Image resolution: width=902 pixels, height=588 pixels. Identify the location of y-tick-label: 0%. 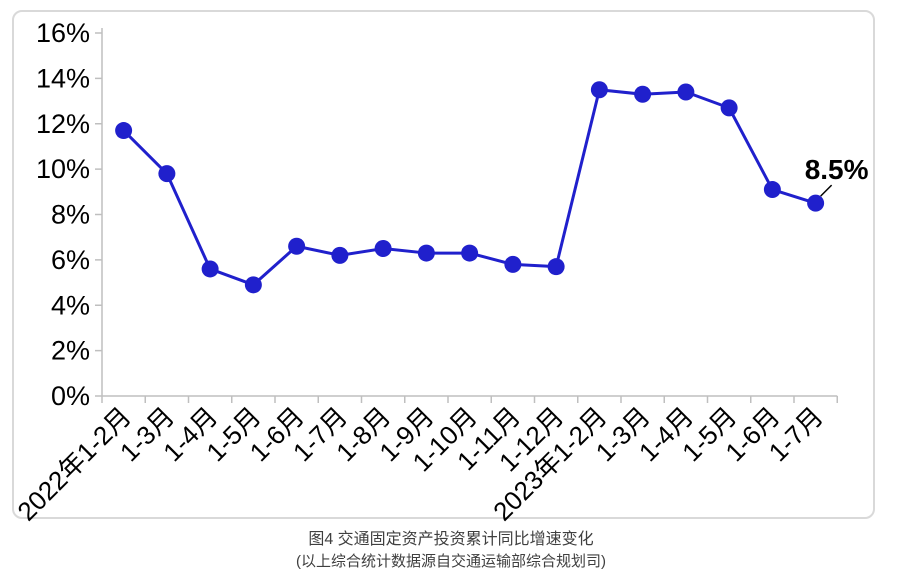
(70, 396).